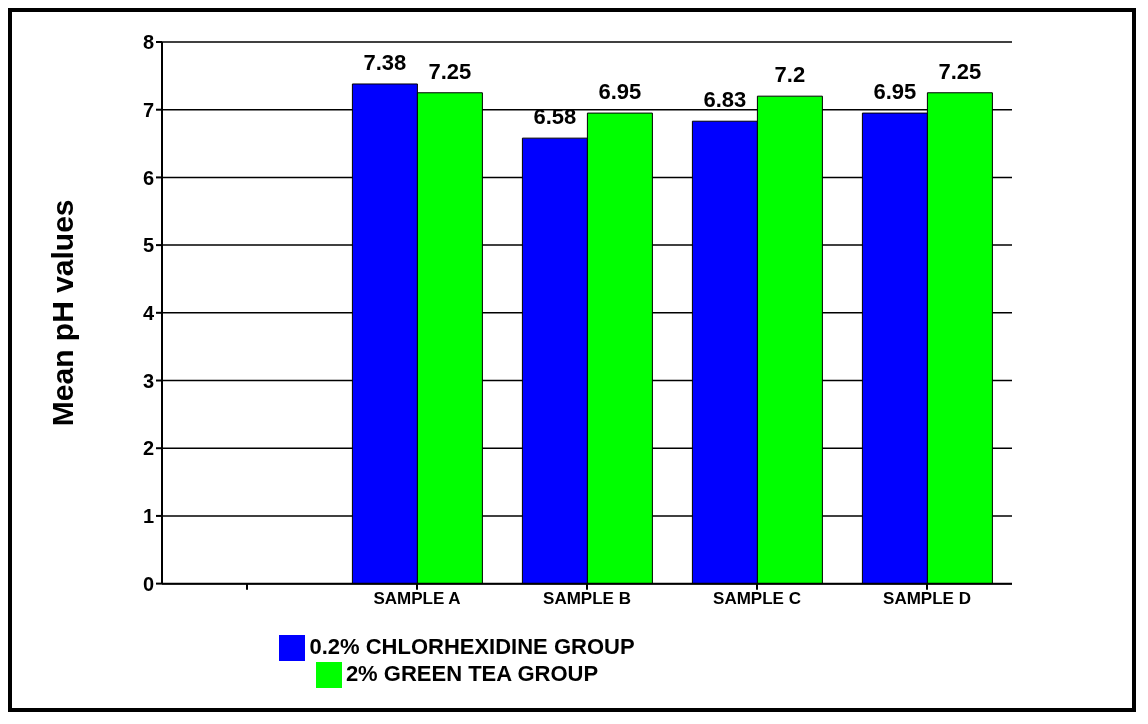 This screenshot has height=724, width=1148. I want to click on y-tick-label: 7, so click(148, 109).